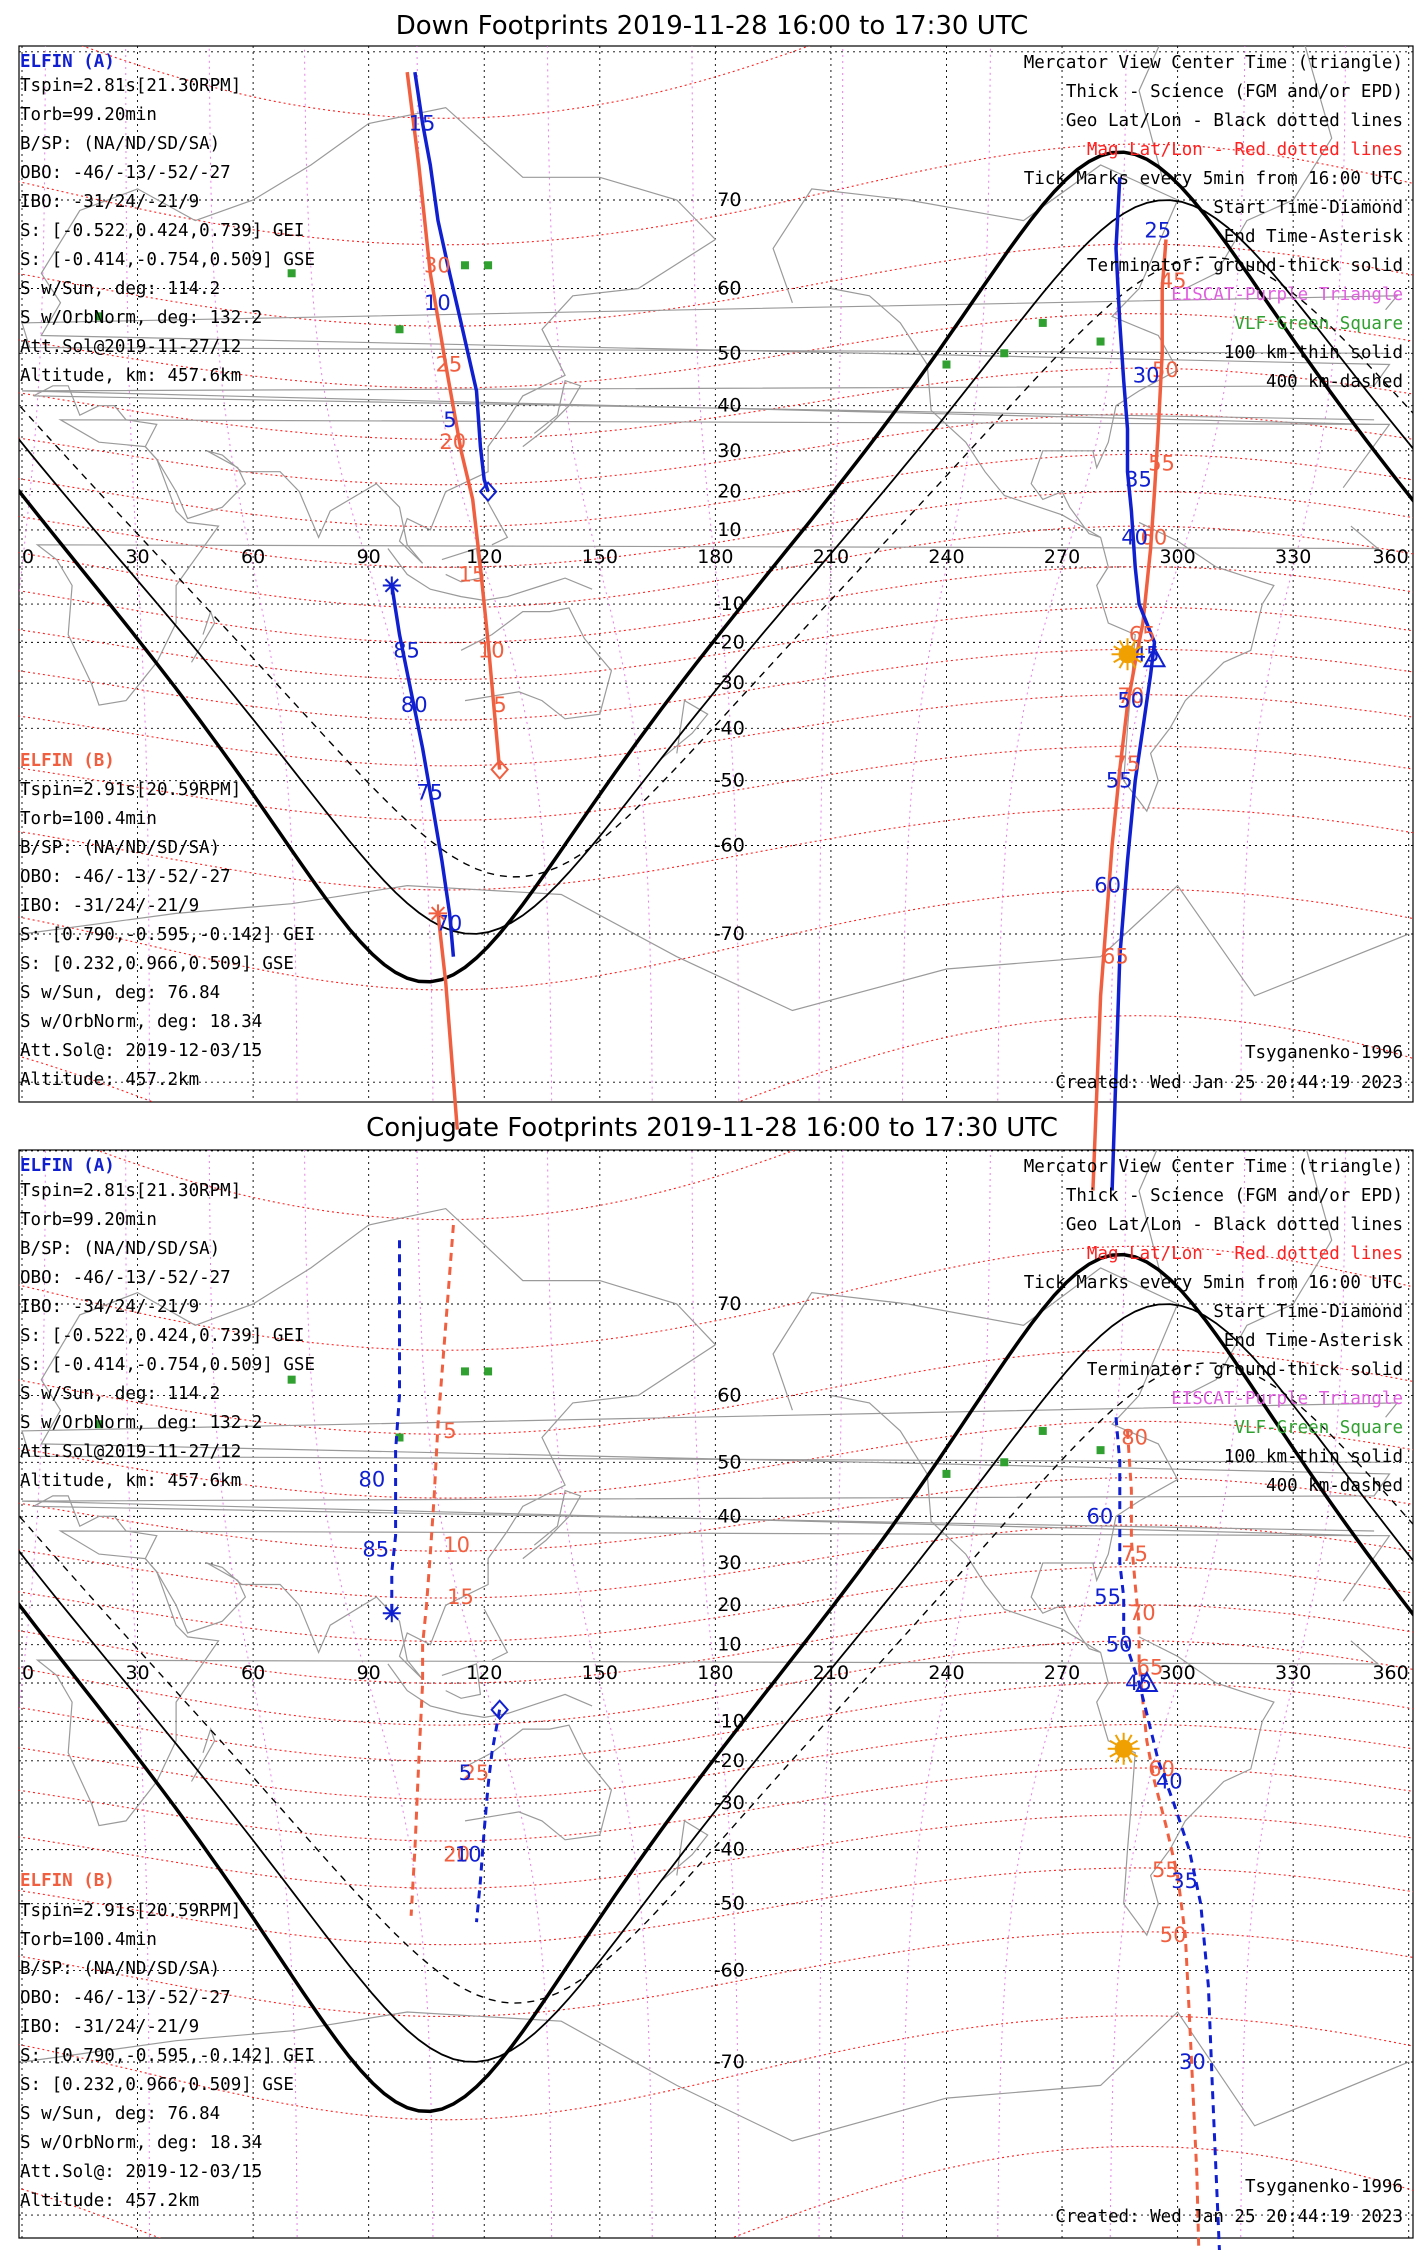 The height and width of the screenshot is (2250, 1425). What do you see at coordinates (1138, 480) in the screenshot?
I see `track-time-label: 35` at bounding box center [1138, 480].